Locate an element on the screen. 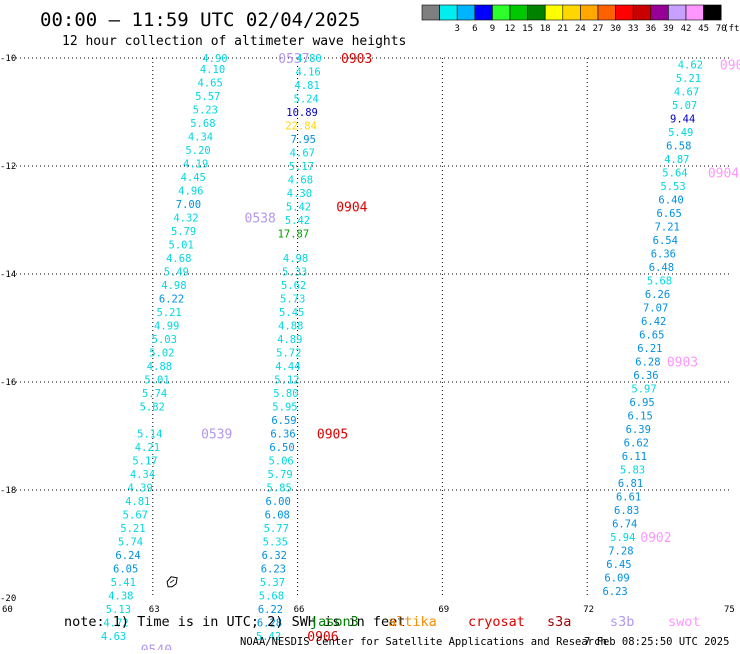  swh-value: 6.54 is located at coordinates (665, 241).